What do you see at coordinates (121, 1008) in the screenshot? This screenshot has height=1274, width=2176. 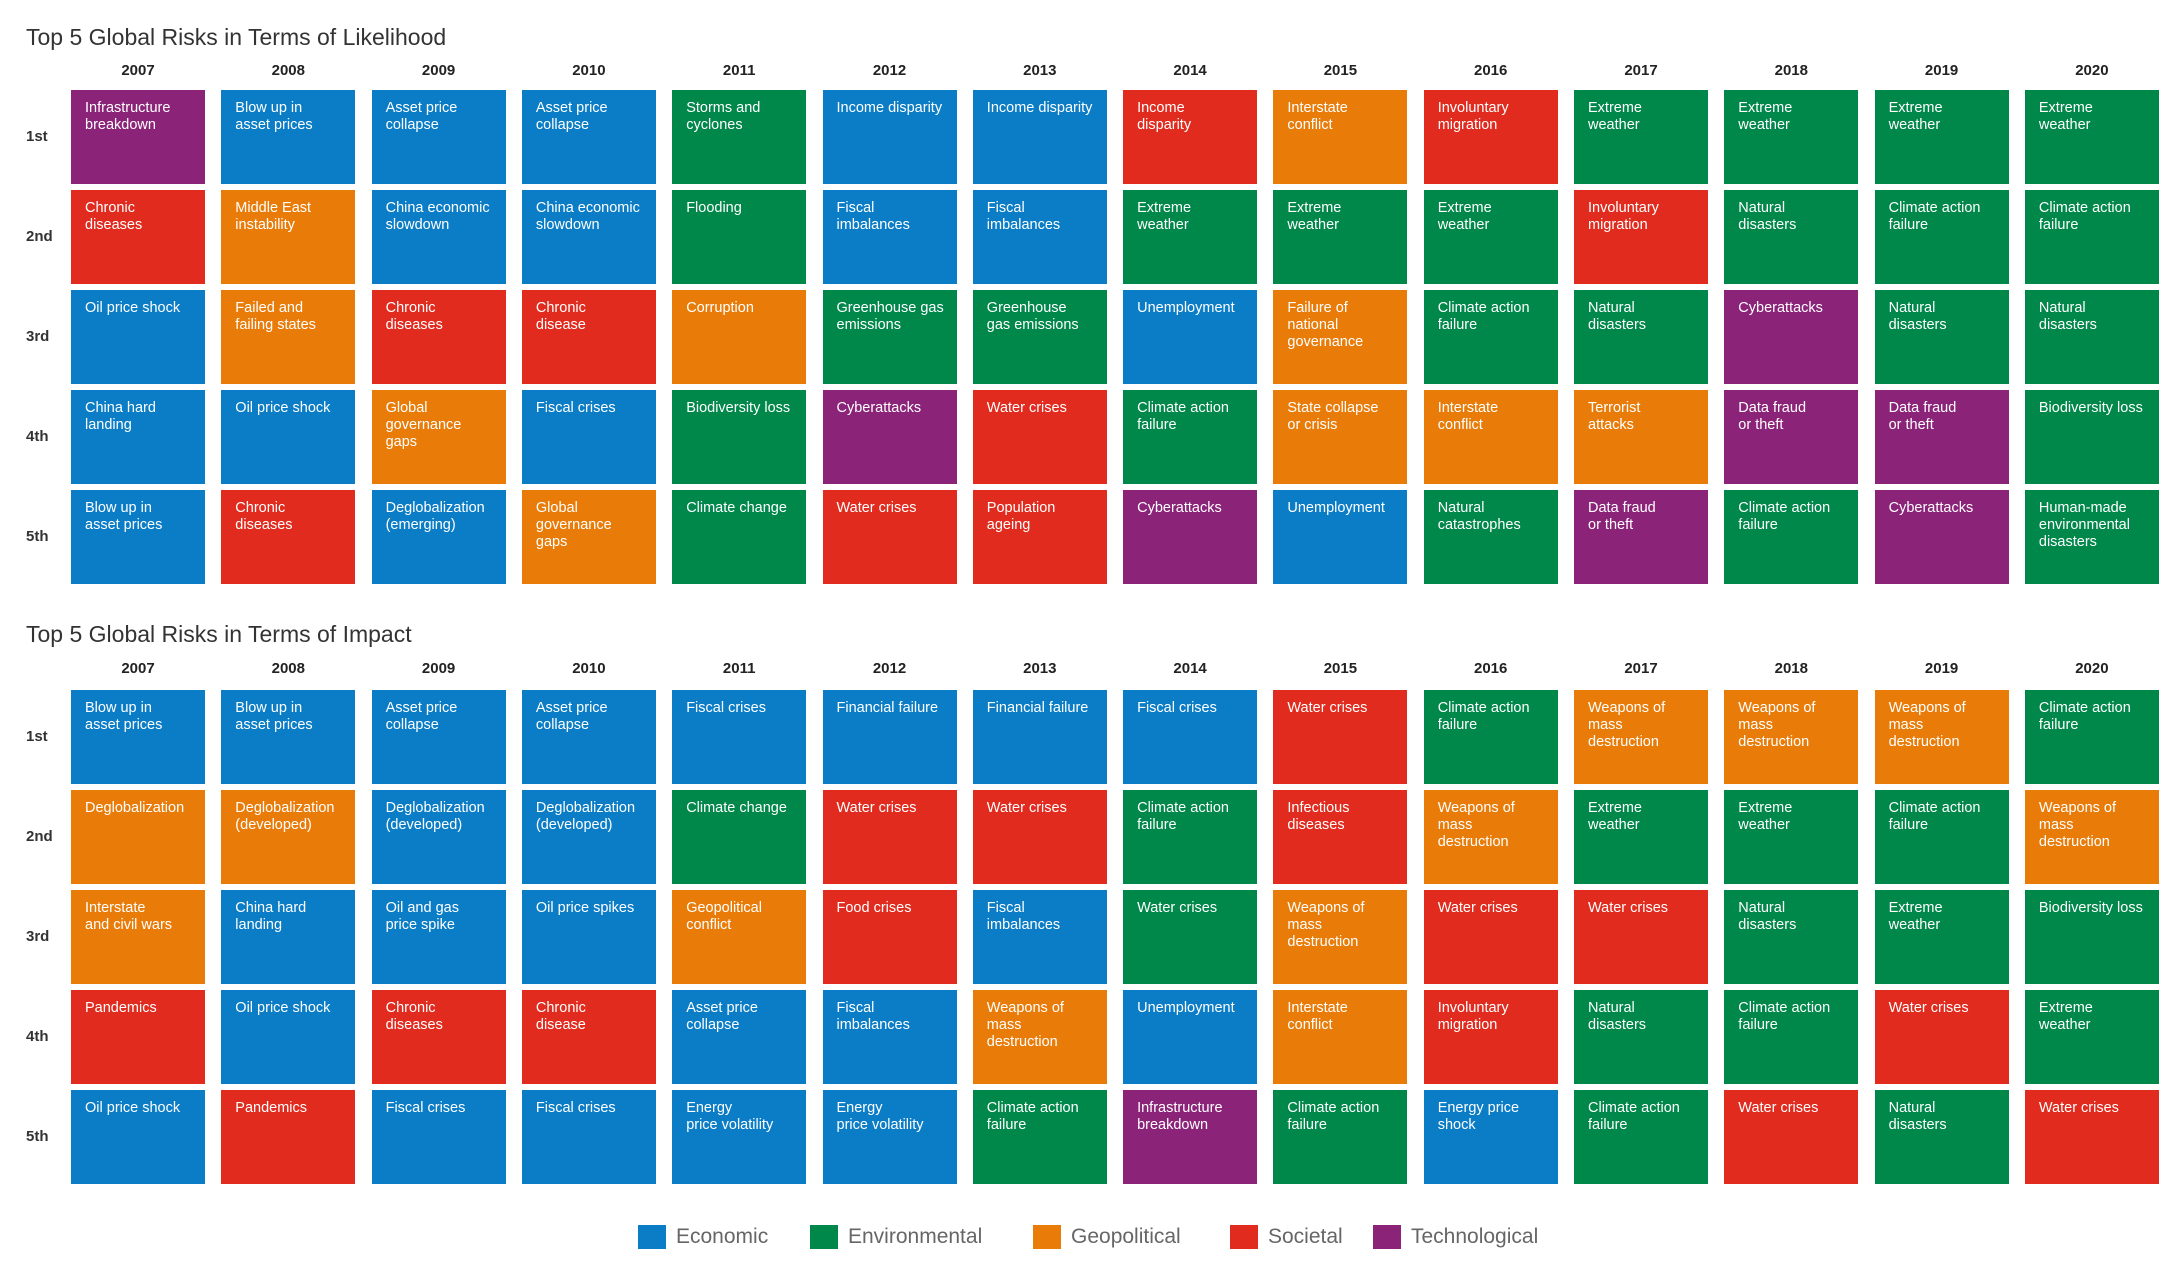 I see `risk-cell-text: Pandemics` at bounding box center [121, 1008].